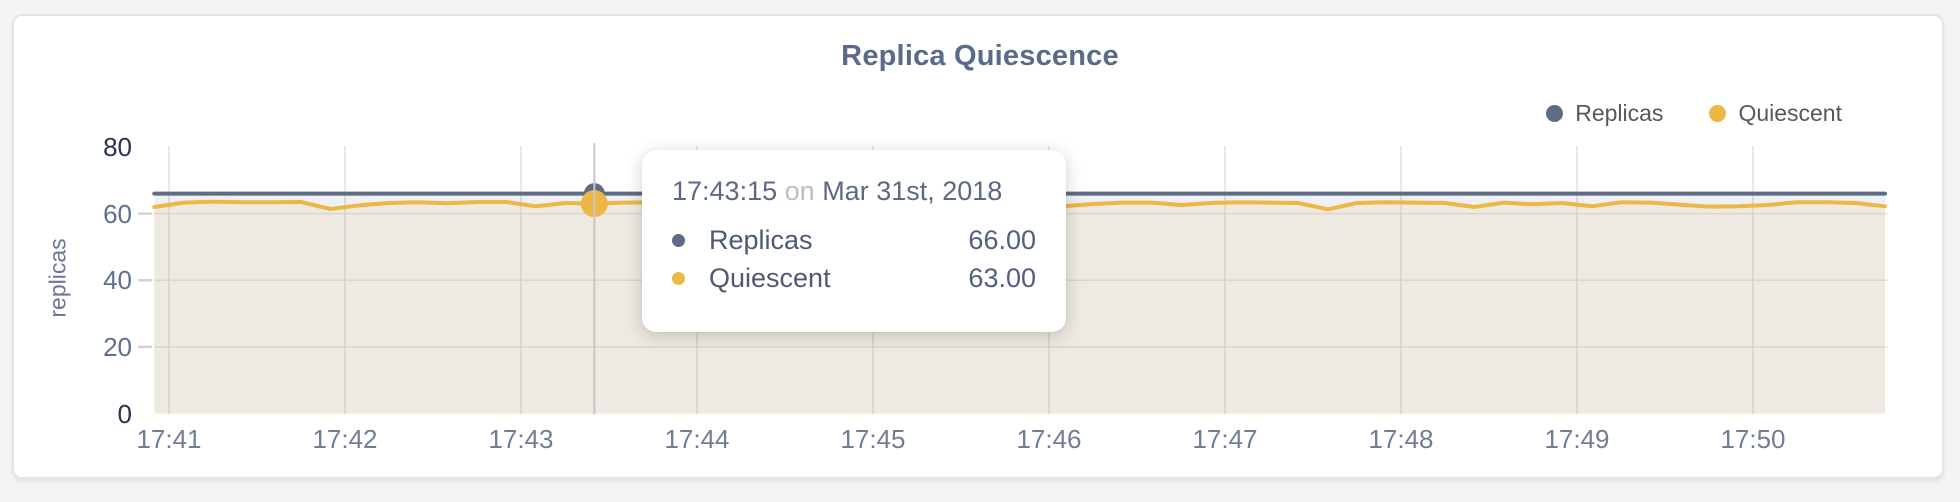  I want to click on x-axis-tick-label: 17:49, so click(1577, 439).